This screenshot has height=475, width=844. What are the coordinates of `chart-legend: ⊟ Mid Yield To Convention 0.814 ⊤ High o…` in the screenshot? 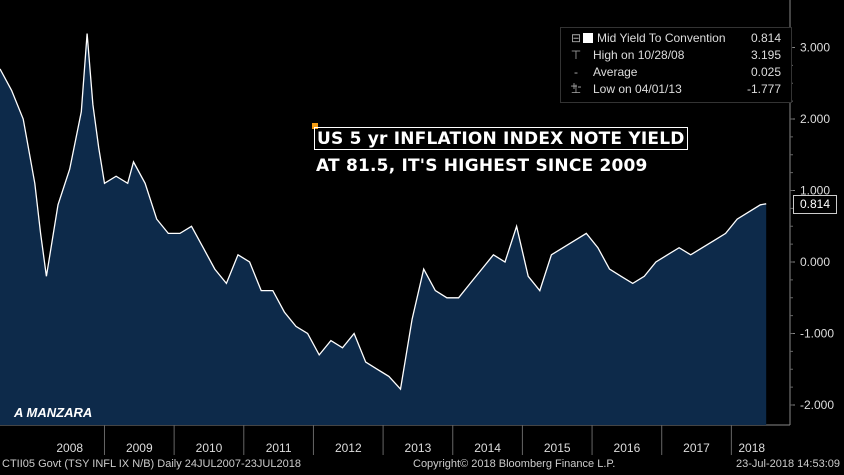 It's located at (676, 65).